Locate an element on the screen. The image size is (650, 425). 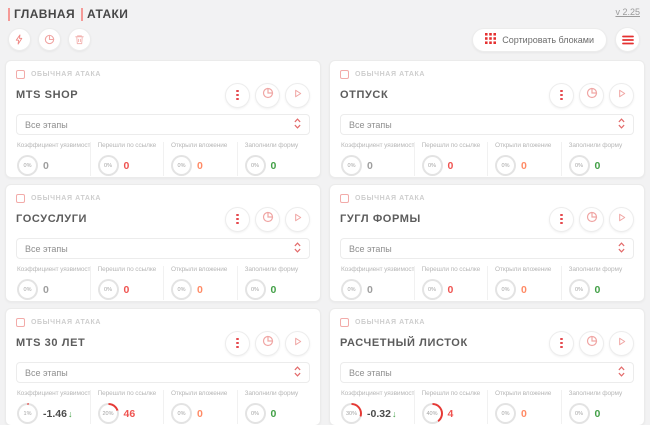
stat-link-clicked: Перешли по ссылке 0% 0 is located at coordinates (450, 159).